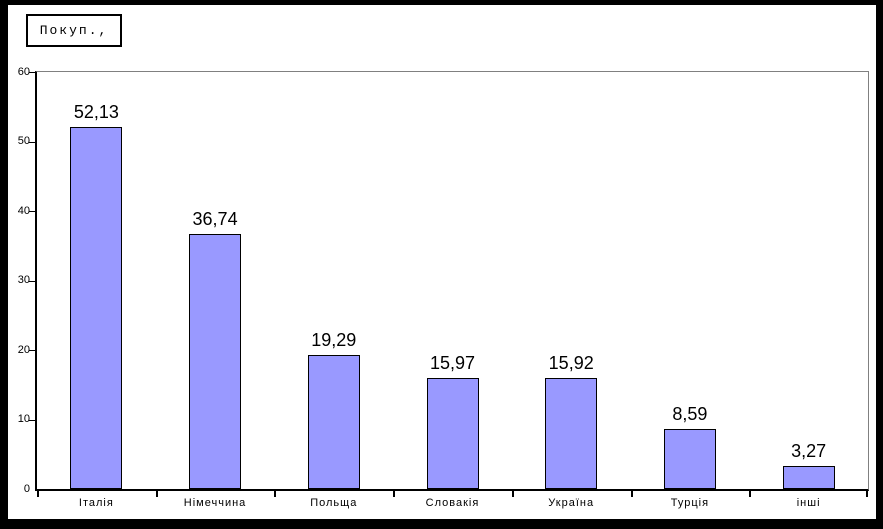 This screenshot has width=883, height=529. What do you see at coordinates (215, 503) in the screenshot?
I see `category-label: Німеччина` at bounding box center [215, 503].